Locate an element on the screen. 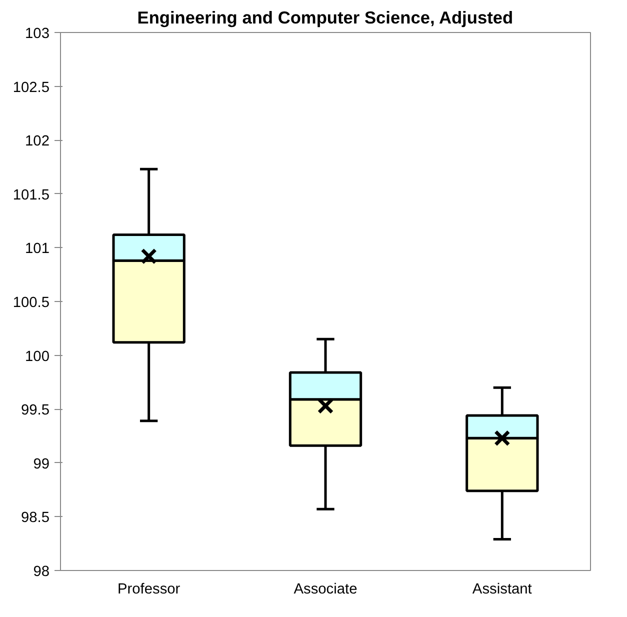 This screenshot has height=617, width=627. chart-title: Engineering and Computer Science, Adjusted is located at coordinates (325, 18).